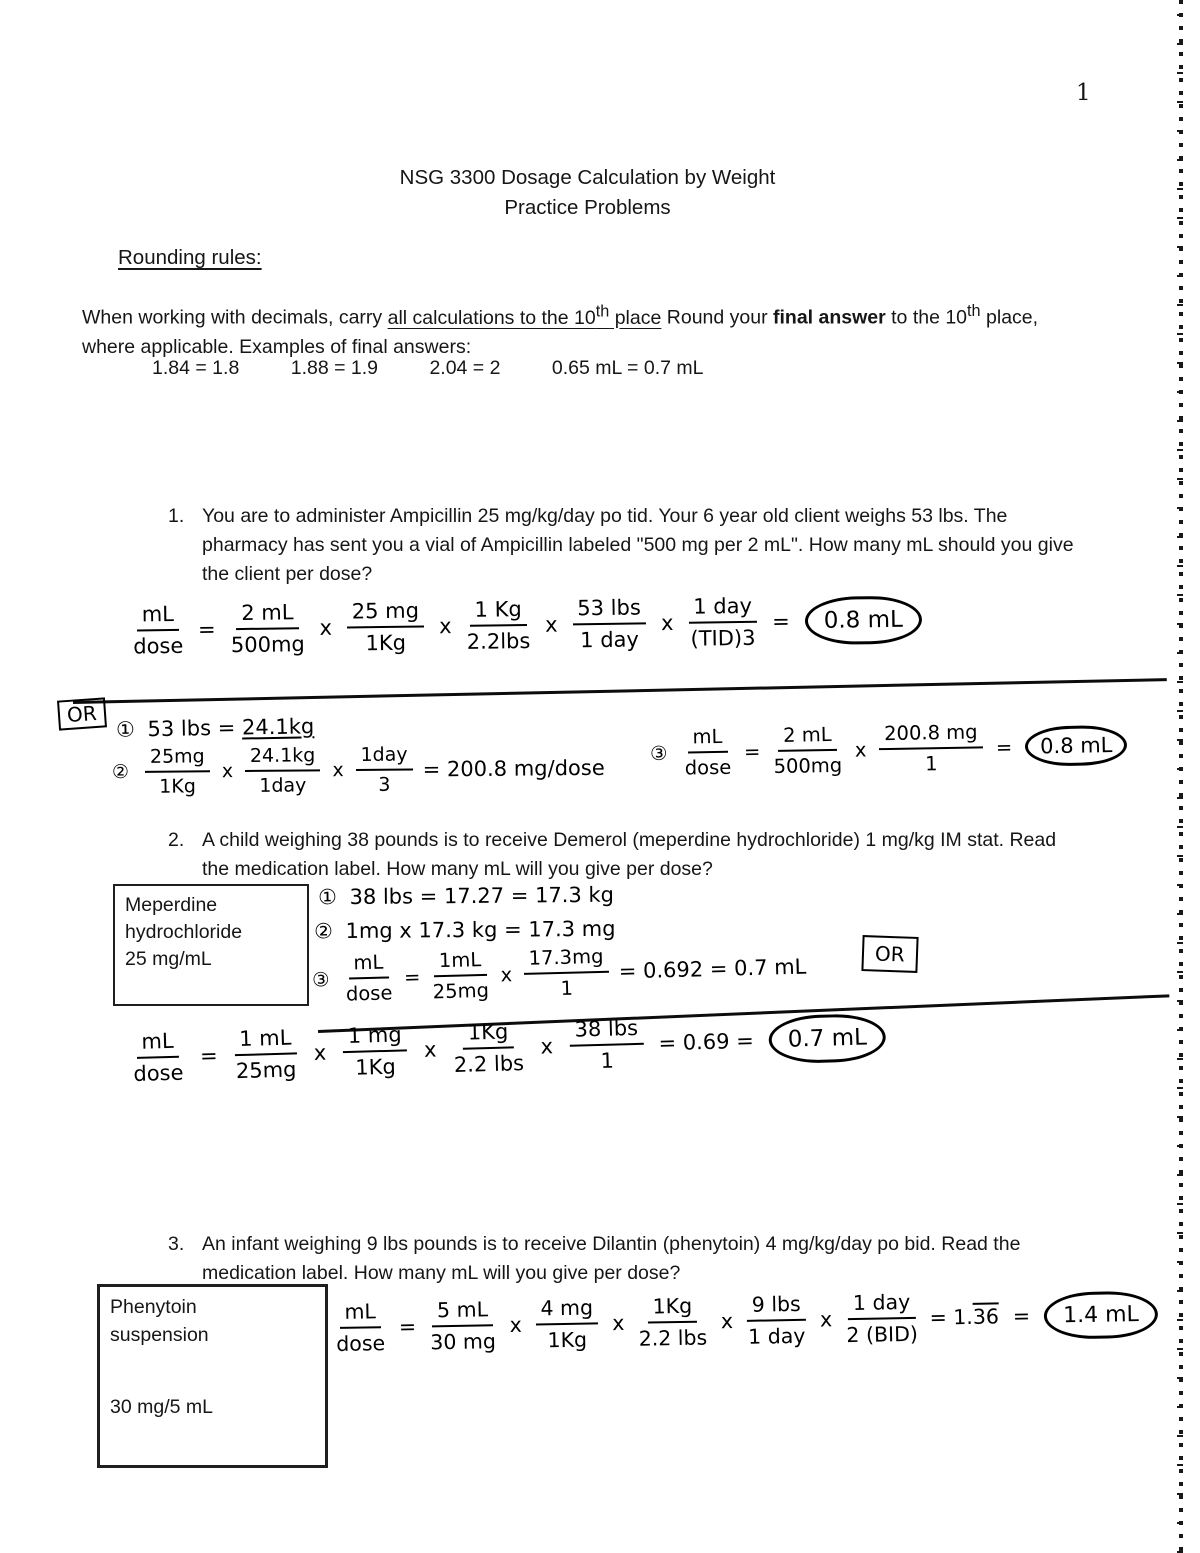 The width and height of the screenshot is (1200, 1553). What do you see at coordinates (176, 1244) in the screenshot?
I see `problem-3-number: 3.` at bounding box center [176, 1244].